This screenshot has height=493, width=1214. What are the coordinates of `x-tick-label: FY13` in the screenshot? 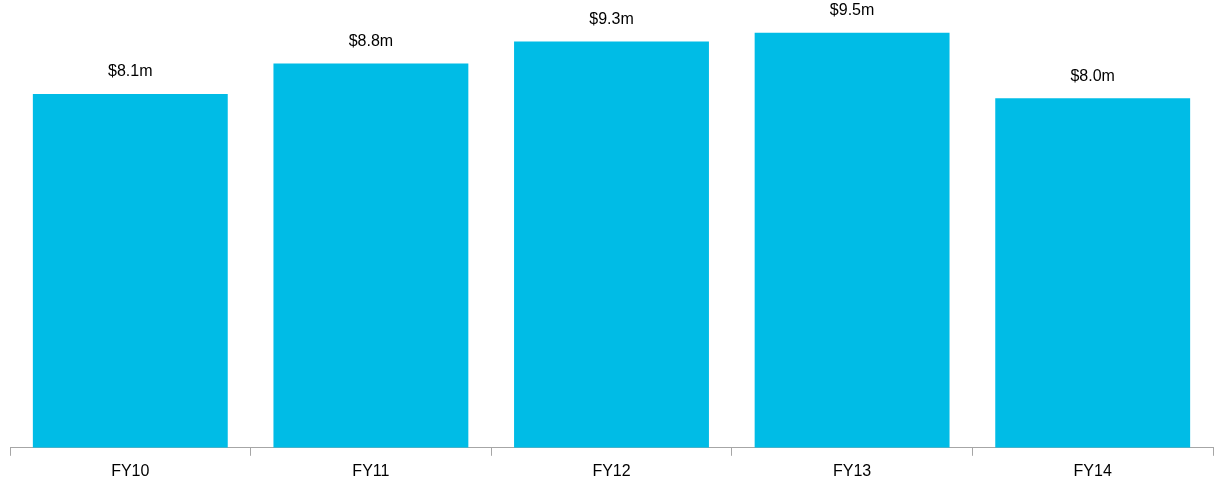 It's located at (852, 470).